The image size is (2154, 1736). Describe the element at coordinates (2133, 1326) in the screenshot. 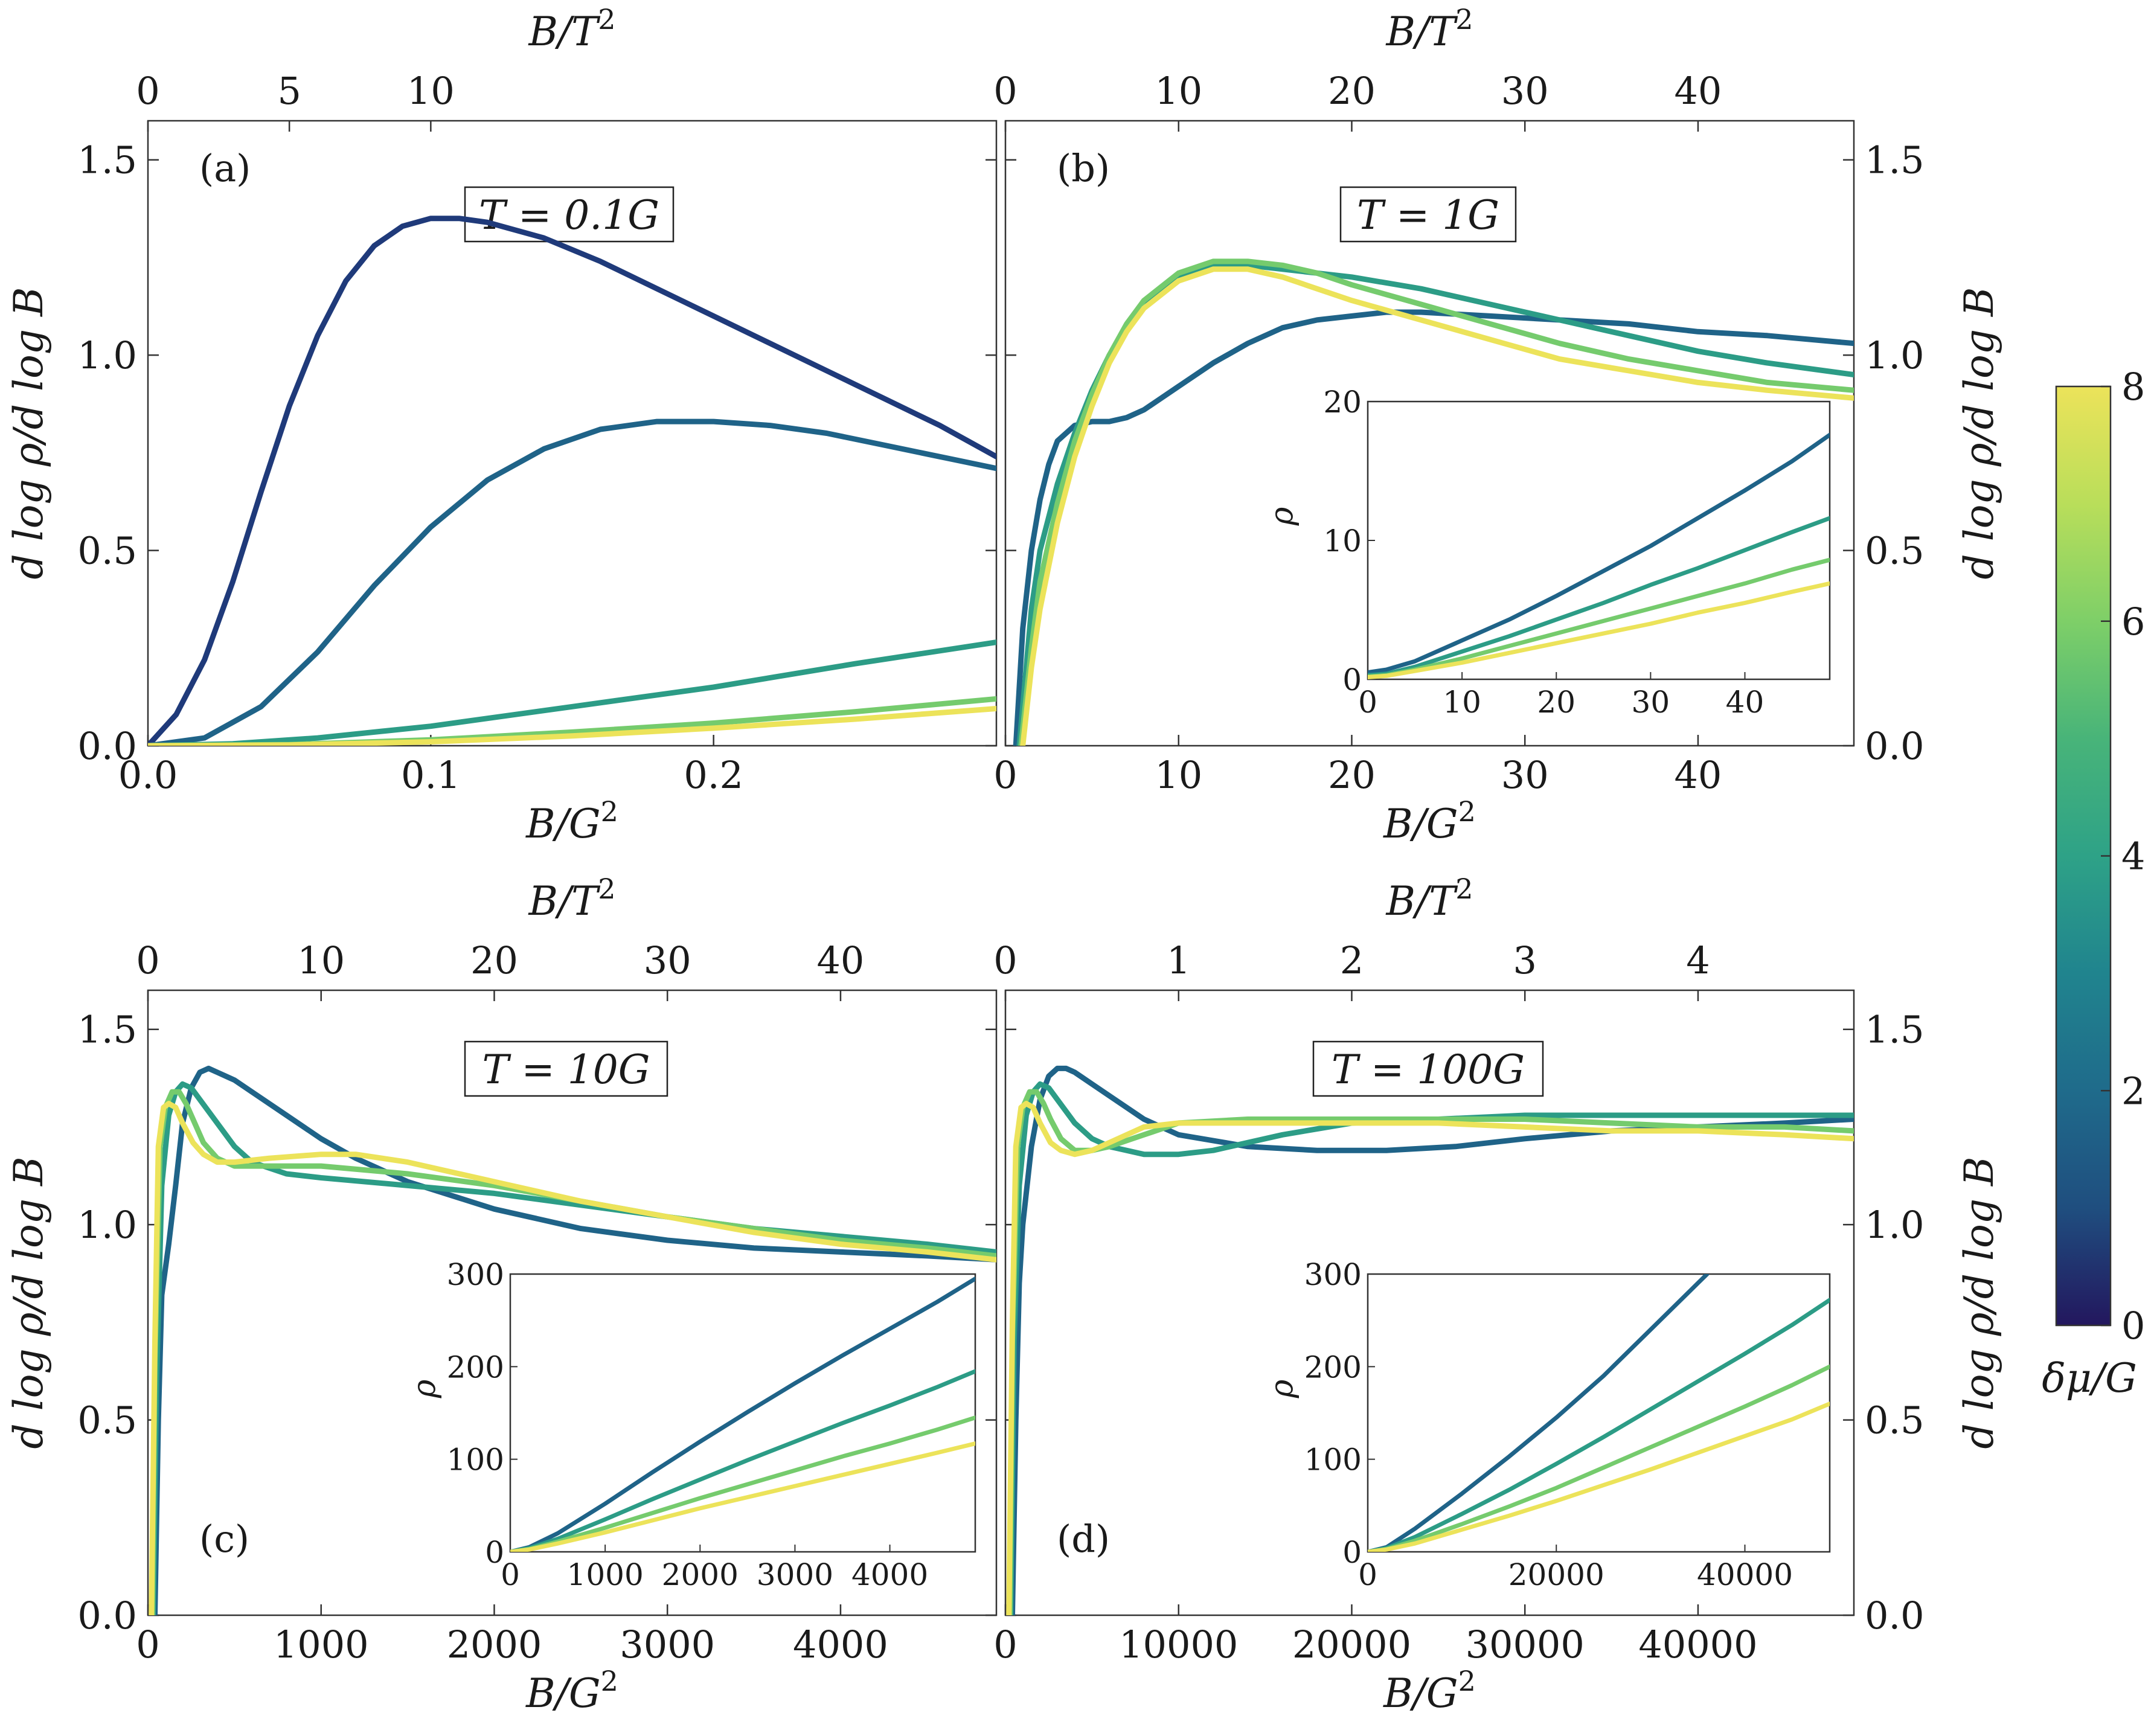

I see `colorbar-tick-label: 0` at that location.